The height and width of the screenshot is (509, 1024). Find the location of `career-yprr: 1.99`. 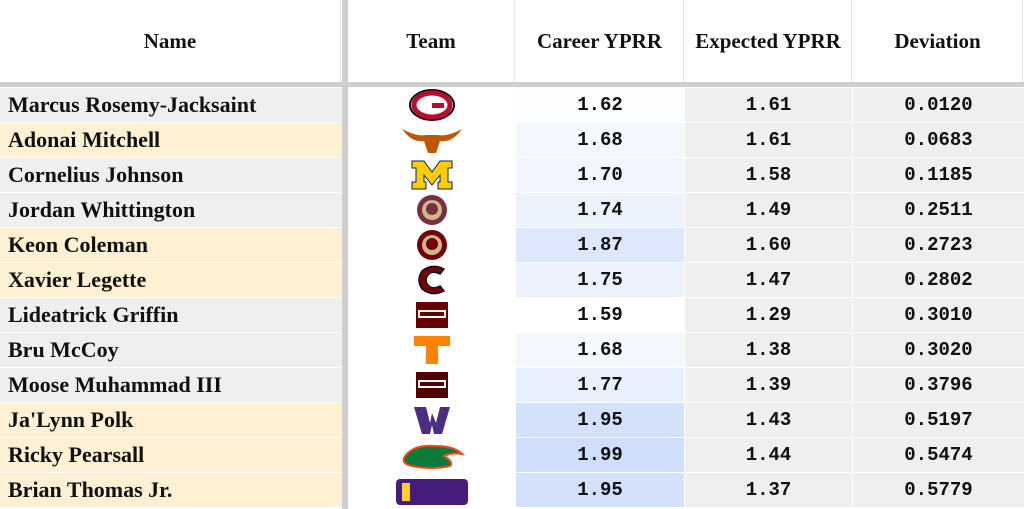

career-yprr: 1.99 is located at coordinates (600, 455).